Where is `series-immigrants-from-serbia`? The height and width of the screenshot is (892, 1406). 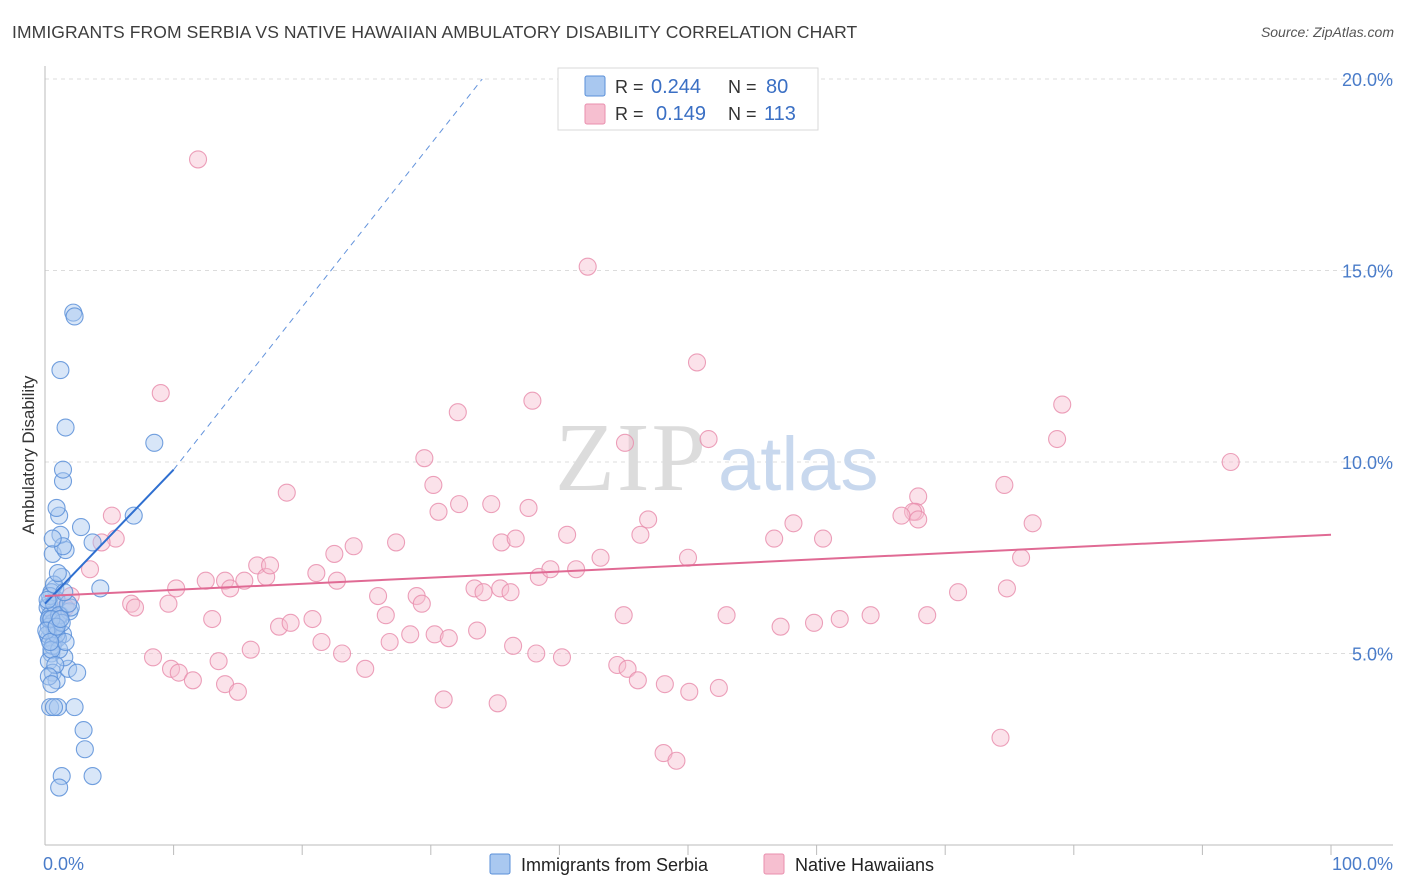
series-immigrants-from-serbia is located at coordinates (100, 550).